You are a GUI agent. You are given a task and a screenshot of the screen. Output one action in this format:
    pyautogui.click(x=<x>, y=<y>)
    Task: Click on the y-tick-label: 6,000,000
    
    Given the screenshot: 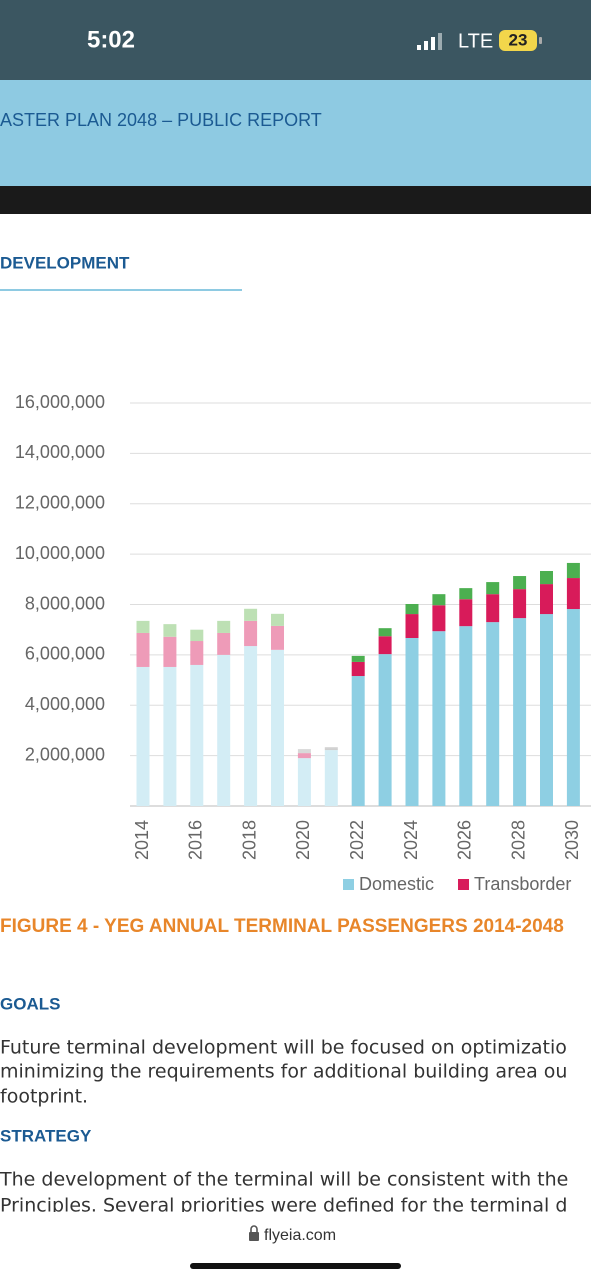 What is the action you would take?
    pyautogui.click(x=65, y=654)
    